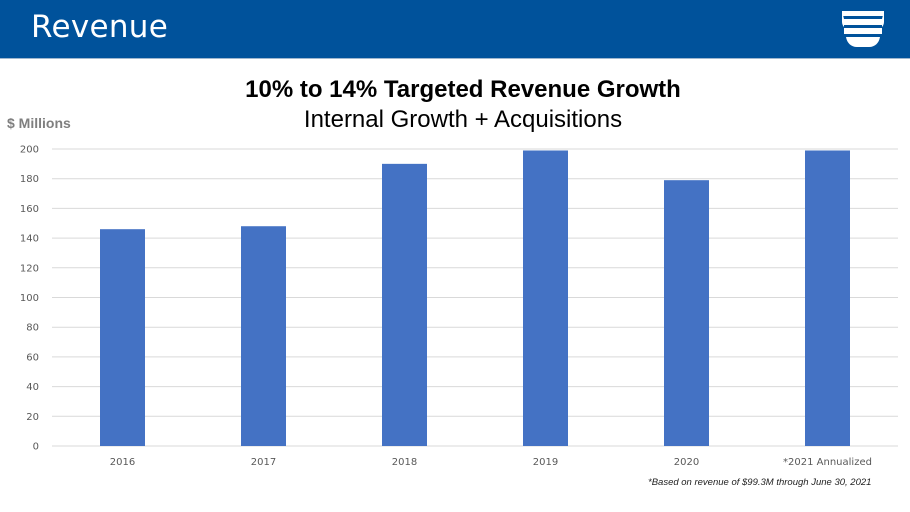 The image size is (910, 512). What do you see at coordinates (36, 447) in the screenshot?
I see `y-tick-label: 0` at bounding box center [36, 447].